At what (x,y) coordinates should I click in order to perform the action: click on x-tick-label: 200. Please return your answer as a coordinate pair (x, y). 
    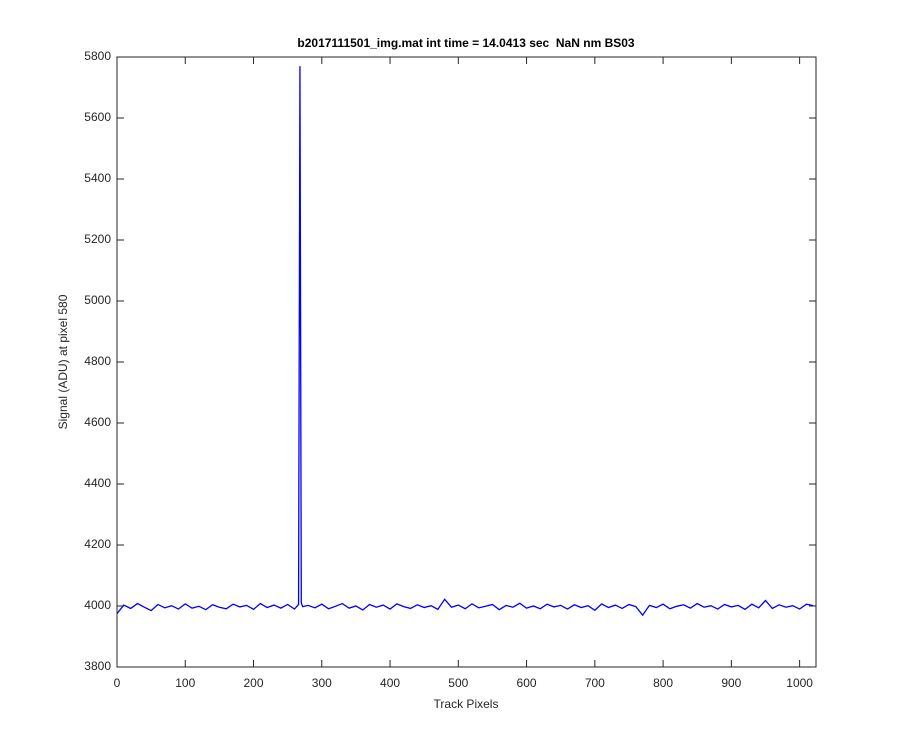
    Looking at the image, I should click on (254, 683).